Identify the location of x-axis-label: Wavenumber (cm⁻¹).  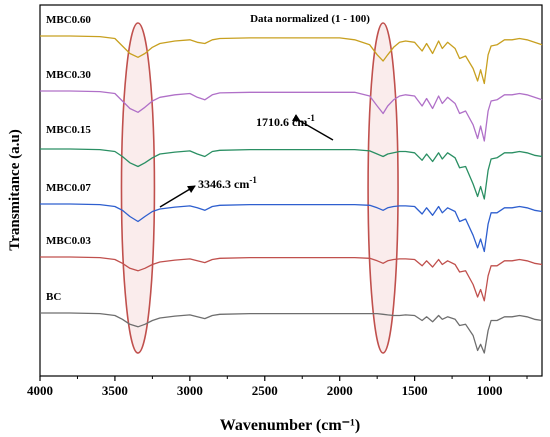
(290, 425).